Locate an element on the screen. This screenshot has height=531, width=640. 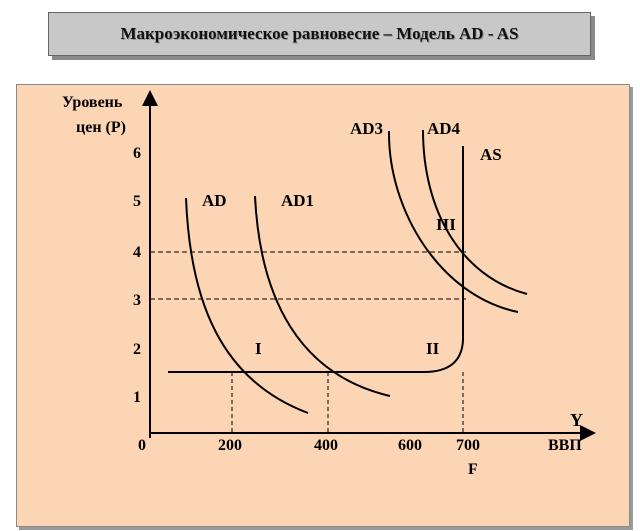
ad-curve is located at coordinates (247, 305).